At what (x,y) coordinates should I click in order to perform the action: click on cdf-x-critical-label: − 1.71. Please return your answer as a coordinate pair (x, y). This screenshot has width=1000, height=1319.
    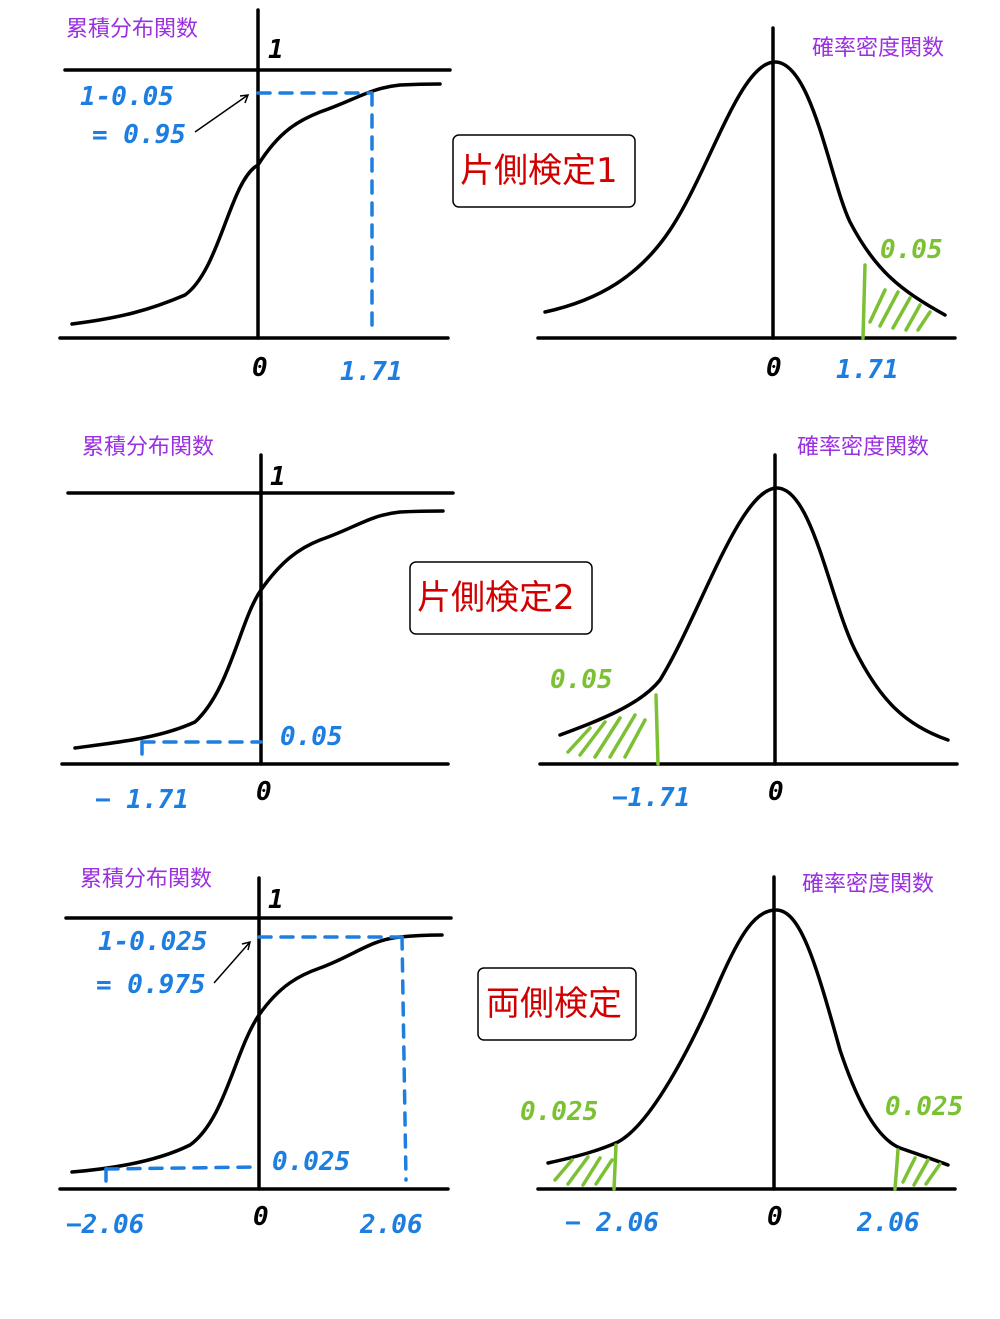
    Looking at the image, I should click on (142, 800).